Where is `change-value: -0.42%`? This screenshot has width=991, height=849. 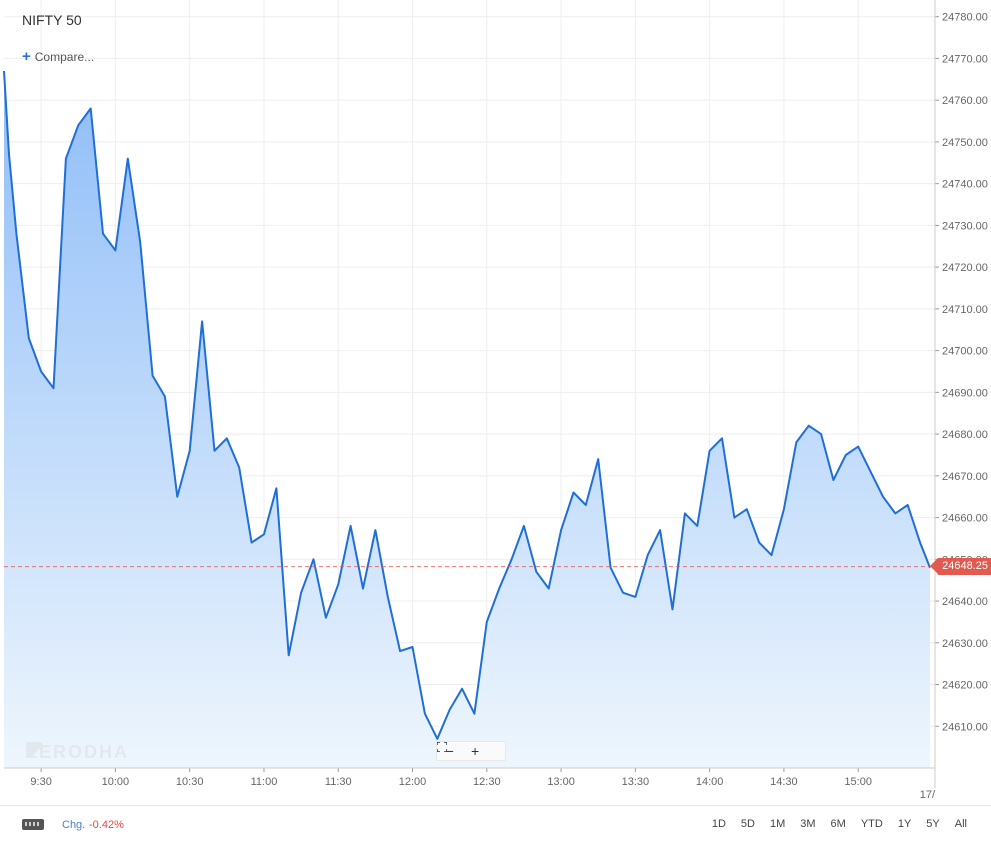 change-value: -0.42% is located at coordinates (106, 825).